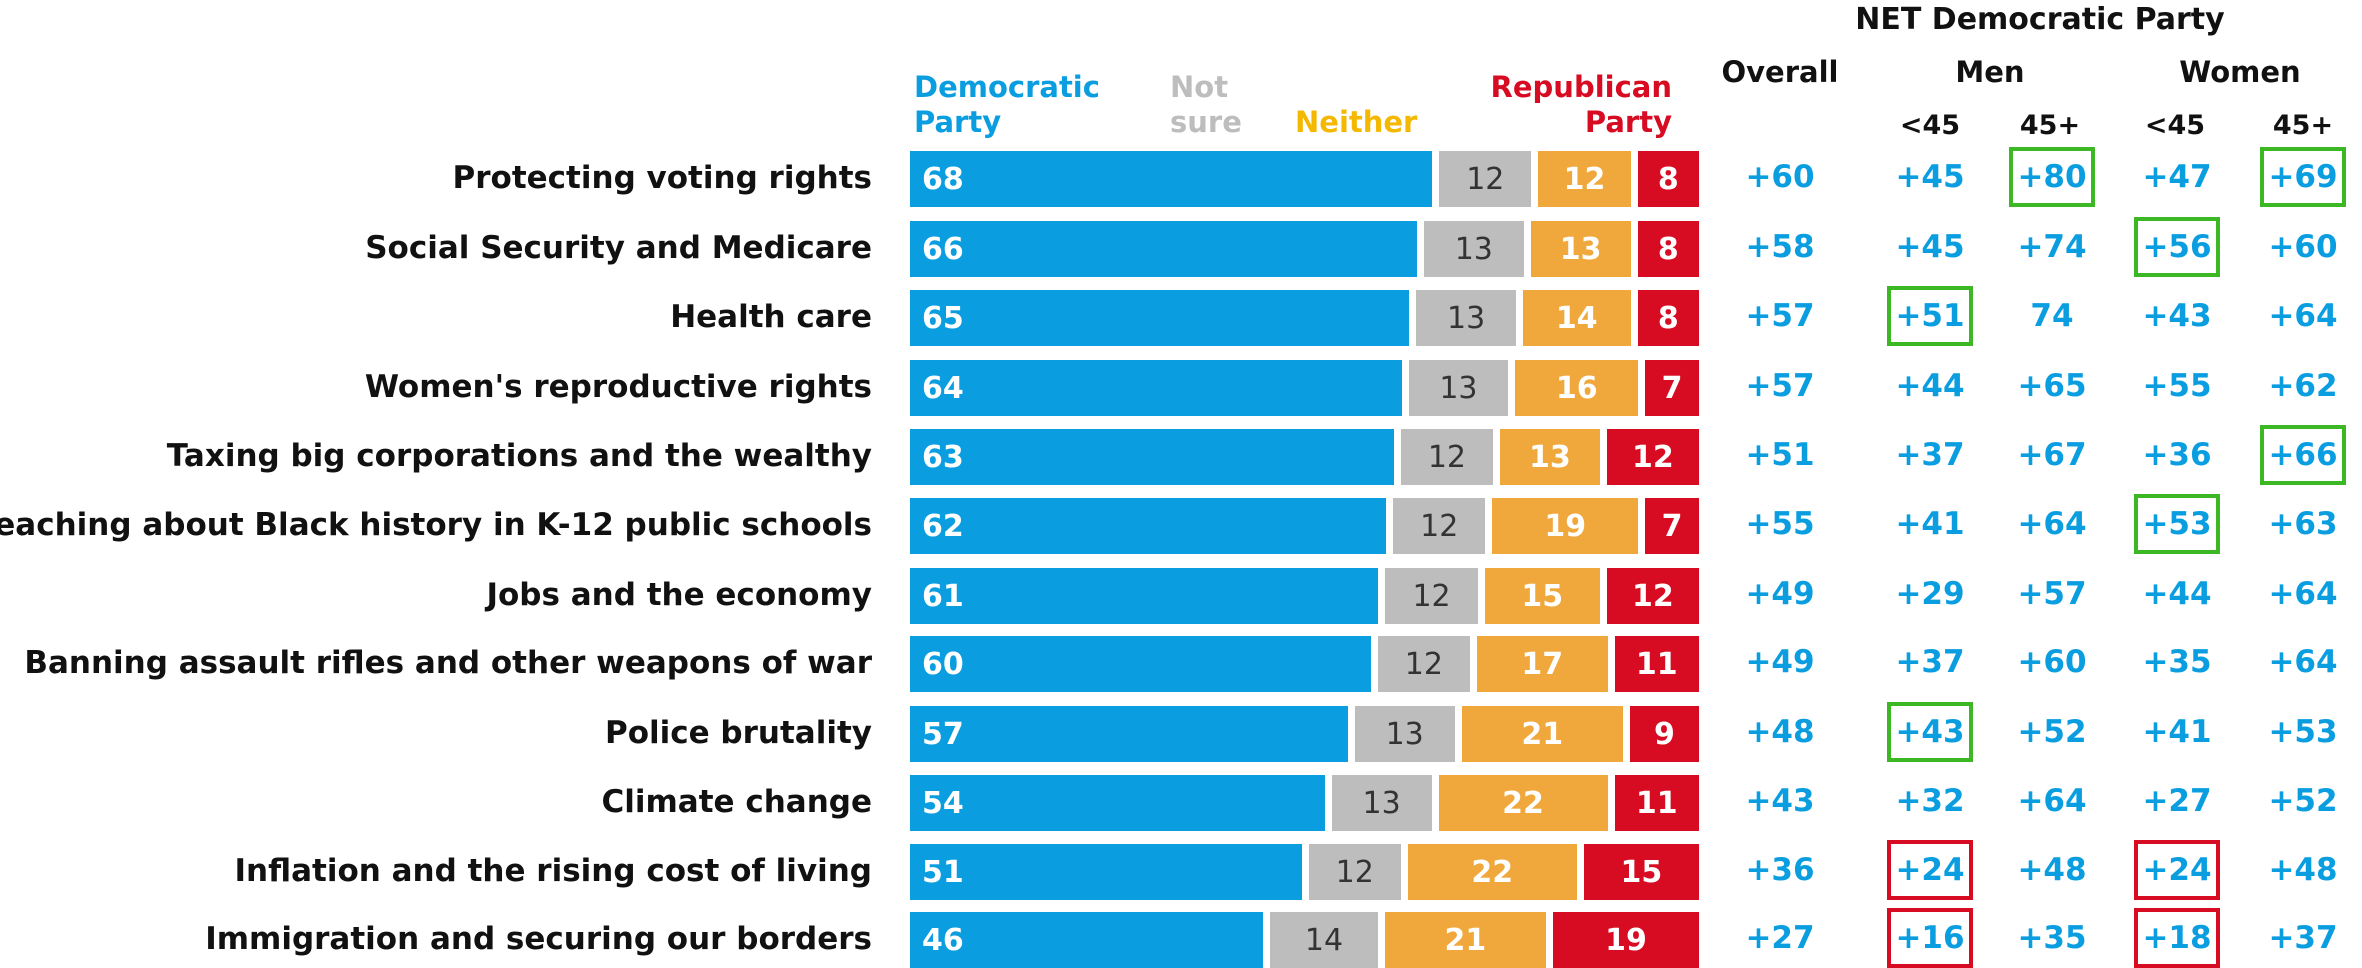  I want to click on legend-republican: Republican Party, so click(1581, 104).